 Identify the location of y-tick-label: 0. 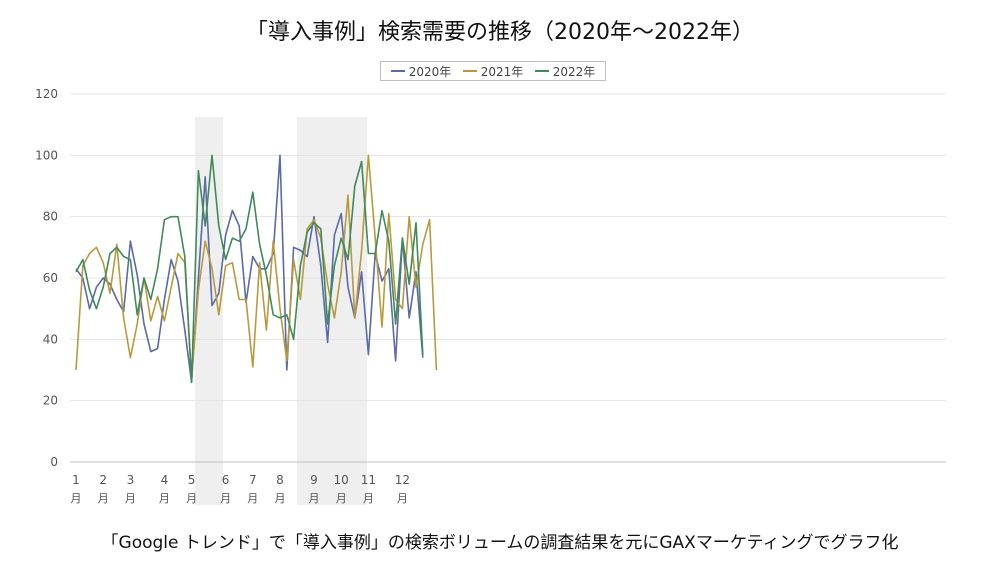
(54, 462).